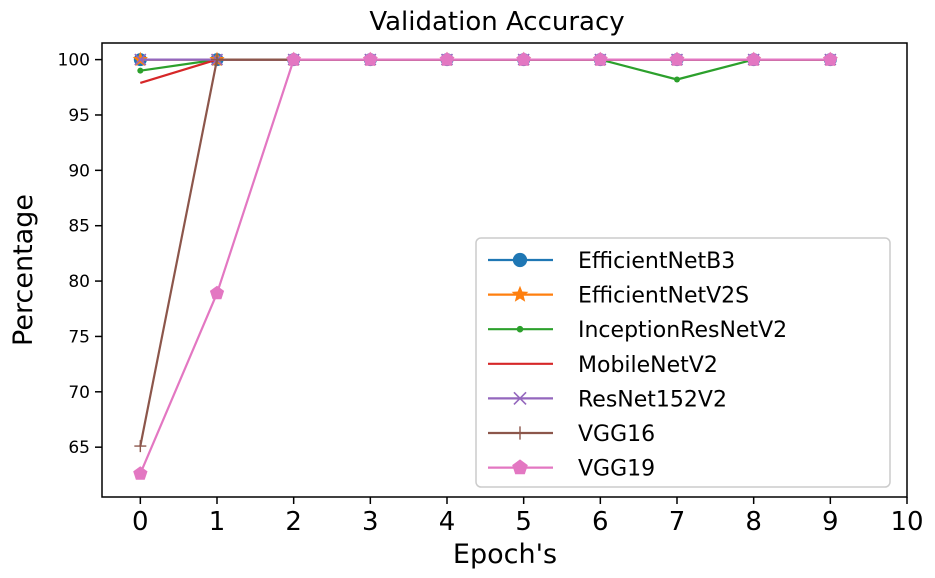 Image resolution: width=935 pixels, height=578 pixels. Describe the element at coordinates (648, 365) in the screenshot. I see `legend-label: MobileNetV2` at that location.